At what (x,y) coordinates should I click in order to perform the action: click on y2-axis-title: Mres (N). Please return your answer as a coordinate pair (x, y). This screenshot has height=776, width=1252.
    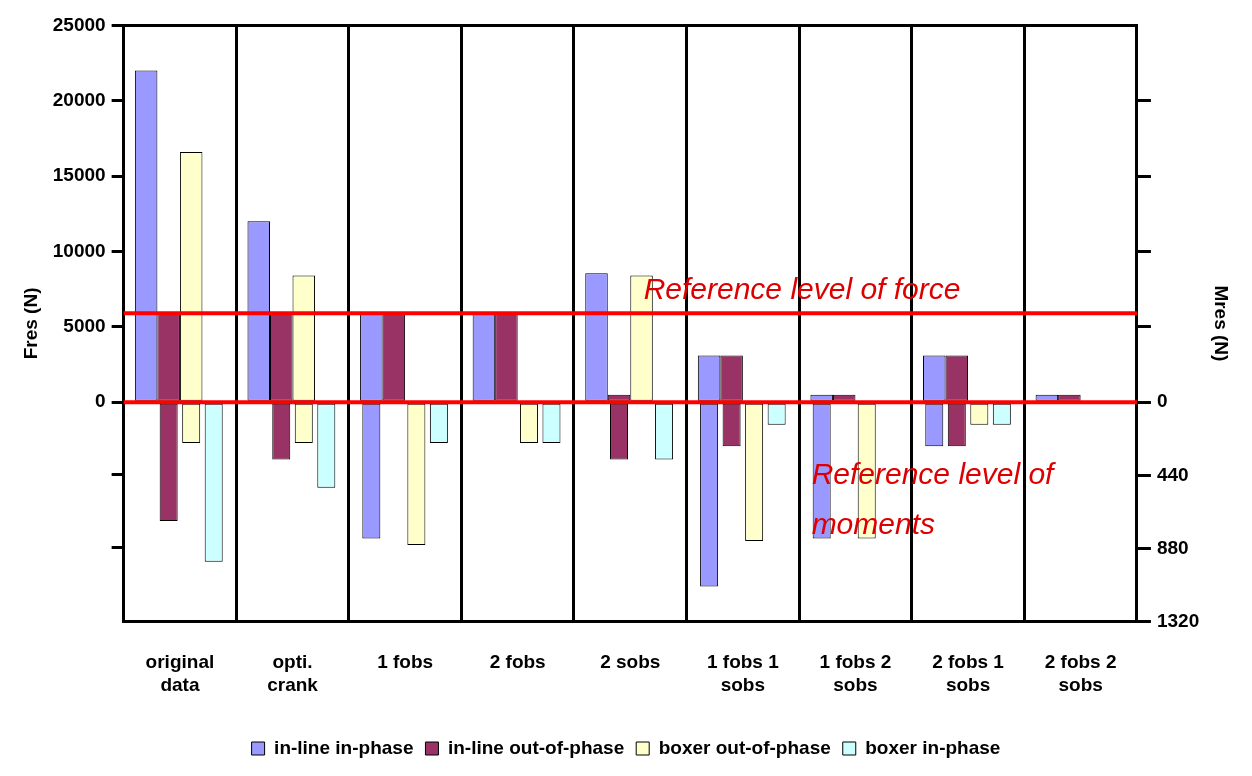
    Looking at the image, I should click on (1222, 323).